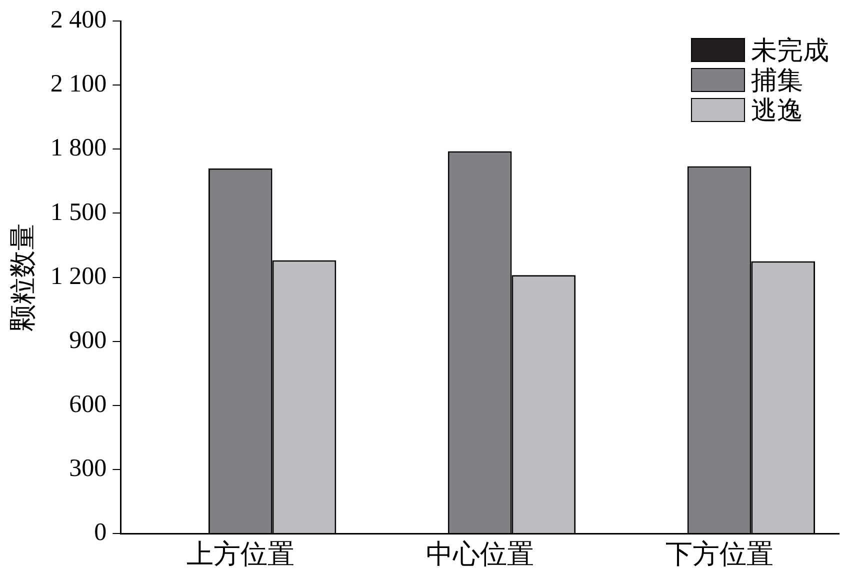  I want to click on legend-label: 捕集, so click(777, 80).